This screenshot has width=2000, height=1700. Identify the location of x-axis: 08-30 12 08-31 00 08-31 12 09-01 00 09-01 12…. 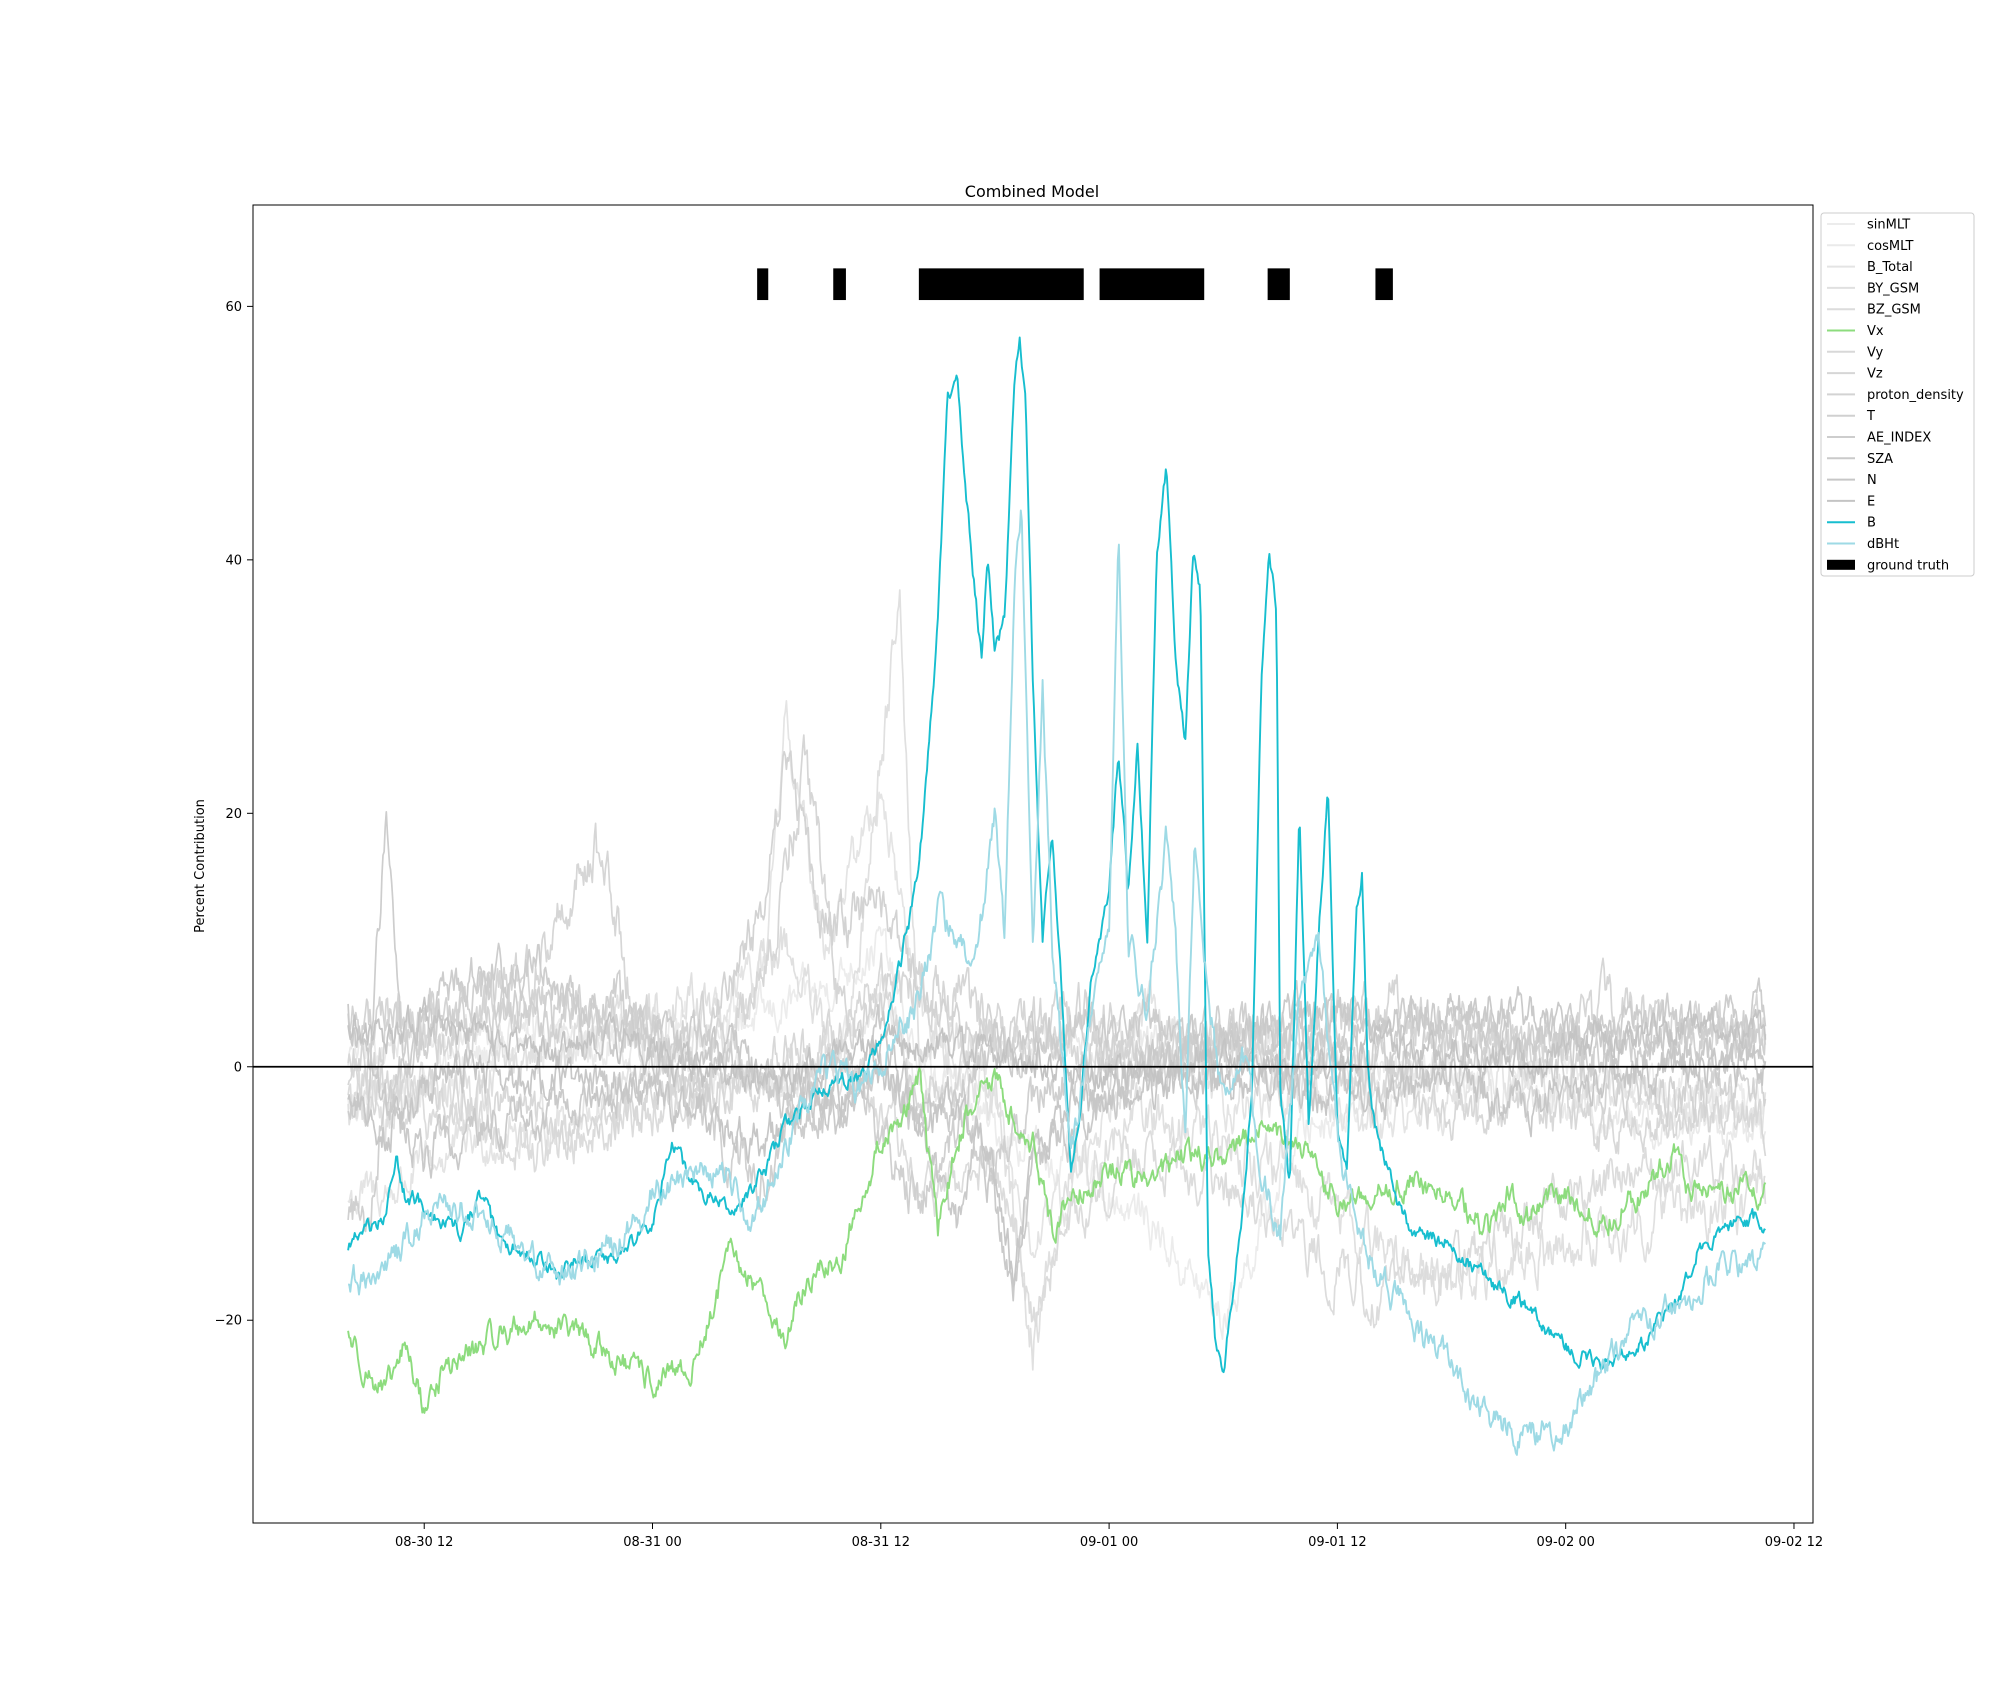
(1109, 1536).